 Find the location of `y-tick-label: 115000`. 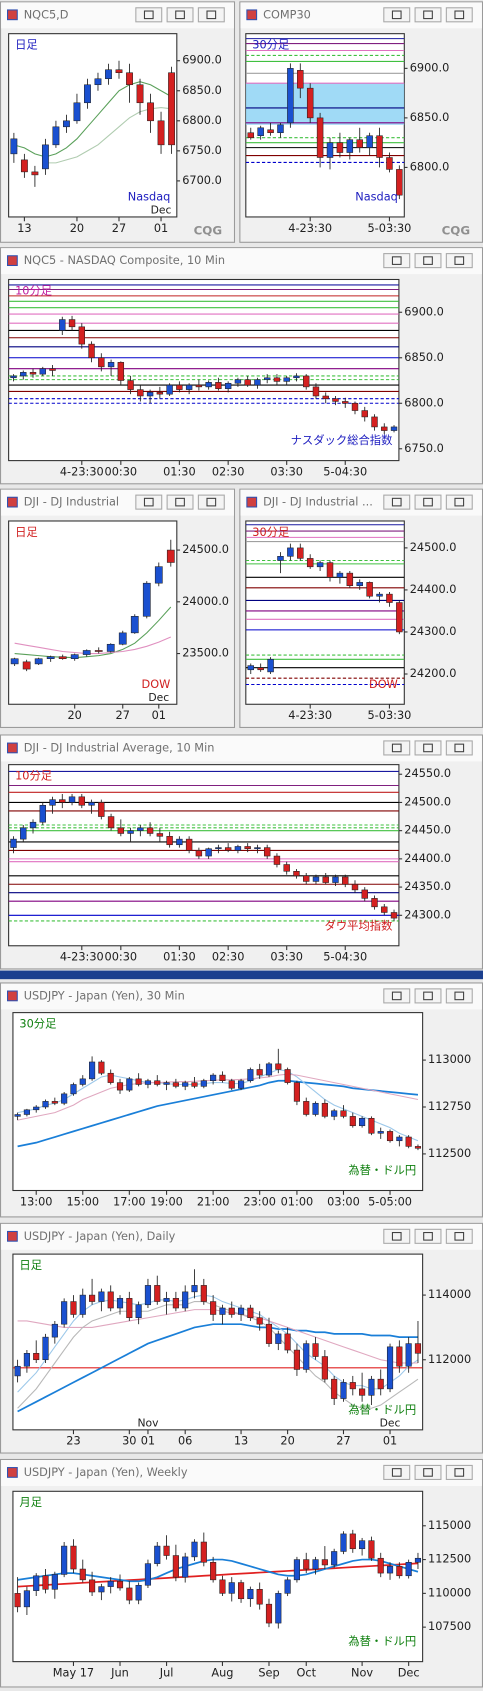

y-tick-label: 115000 is located at coordinates (449, 1525).